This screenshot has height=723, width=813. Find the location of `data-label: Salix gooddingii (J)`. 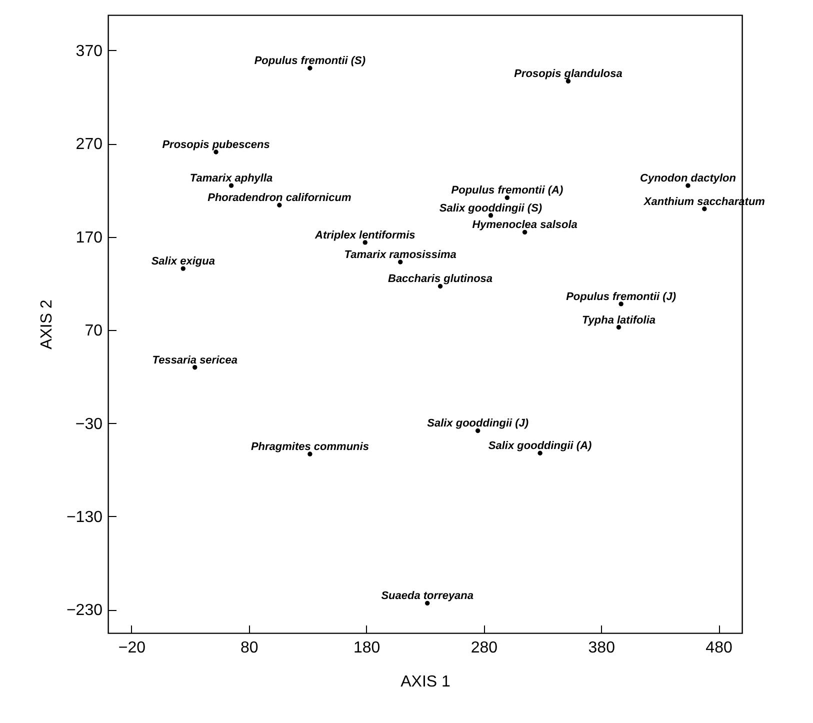

data-label: Salix gooddingii (J) is located at coordinates (478, 424).